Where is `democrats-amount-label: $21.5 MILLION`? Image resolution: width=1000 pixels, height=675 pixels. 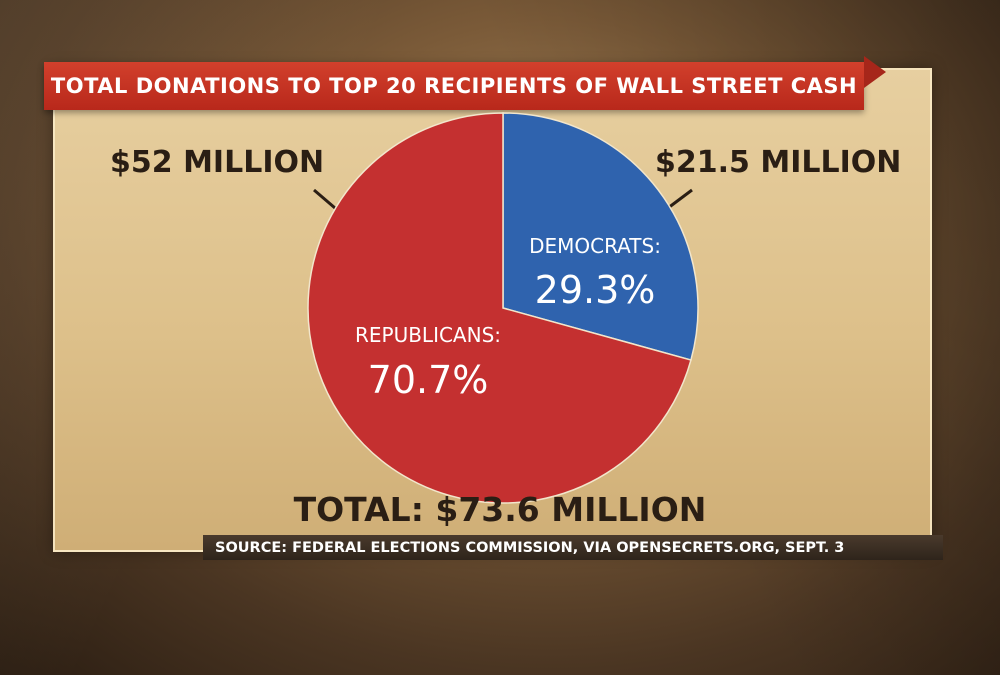
democrats-amount-label: $21.5 MILLION is located at coordinates (778, 162).